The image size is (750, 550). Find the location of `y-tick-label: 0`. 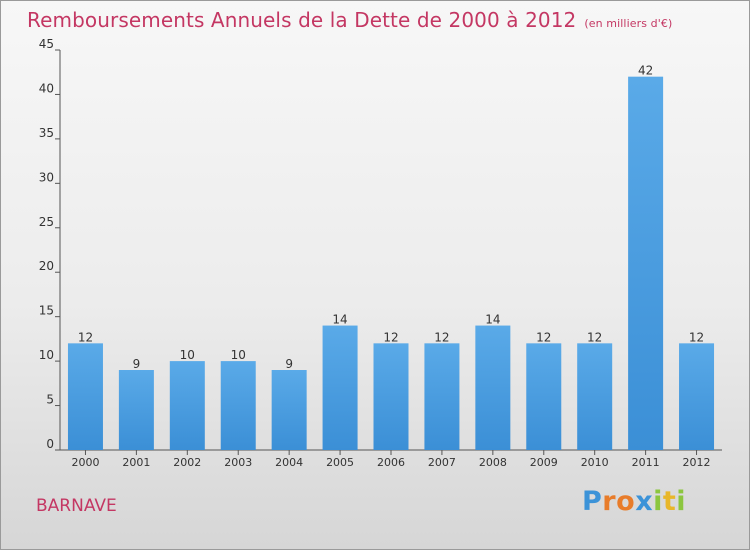

y-tick-label: 0 is located at coordinates (50, 444).